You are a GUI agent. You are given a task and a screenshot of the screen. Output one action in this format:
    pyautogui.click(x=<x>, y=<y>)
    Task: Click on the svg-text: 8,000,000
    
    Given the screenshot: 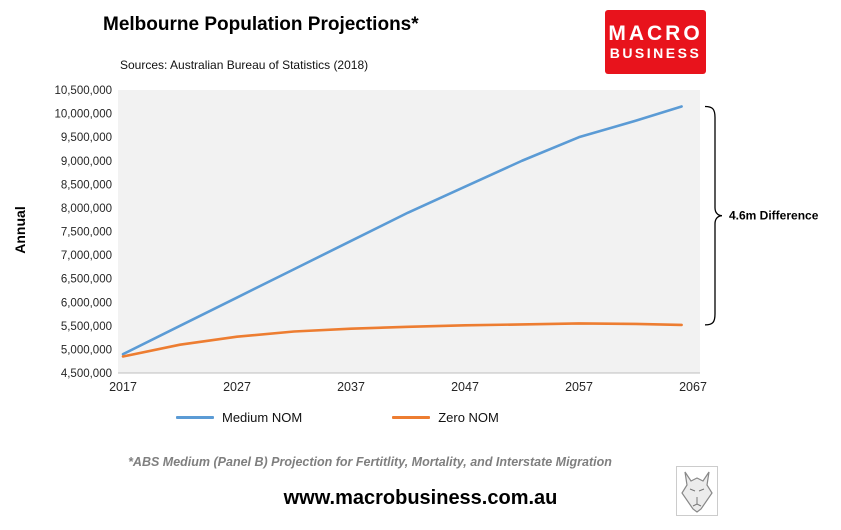 What is the action you would take?
    pyautogui.click(x=86, y=209)
    